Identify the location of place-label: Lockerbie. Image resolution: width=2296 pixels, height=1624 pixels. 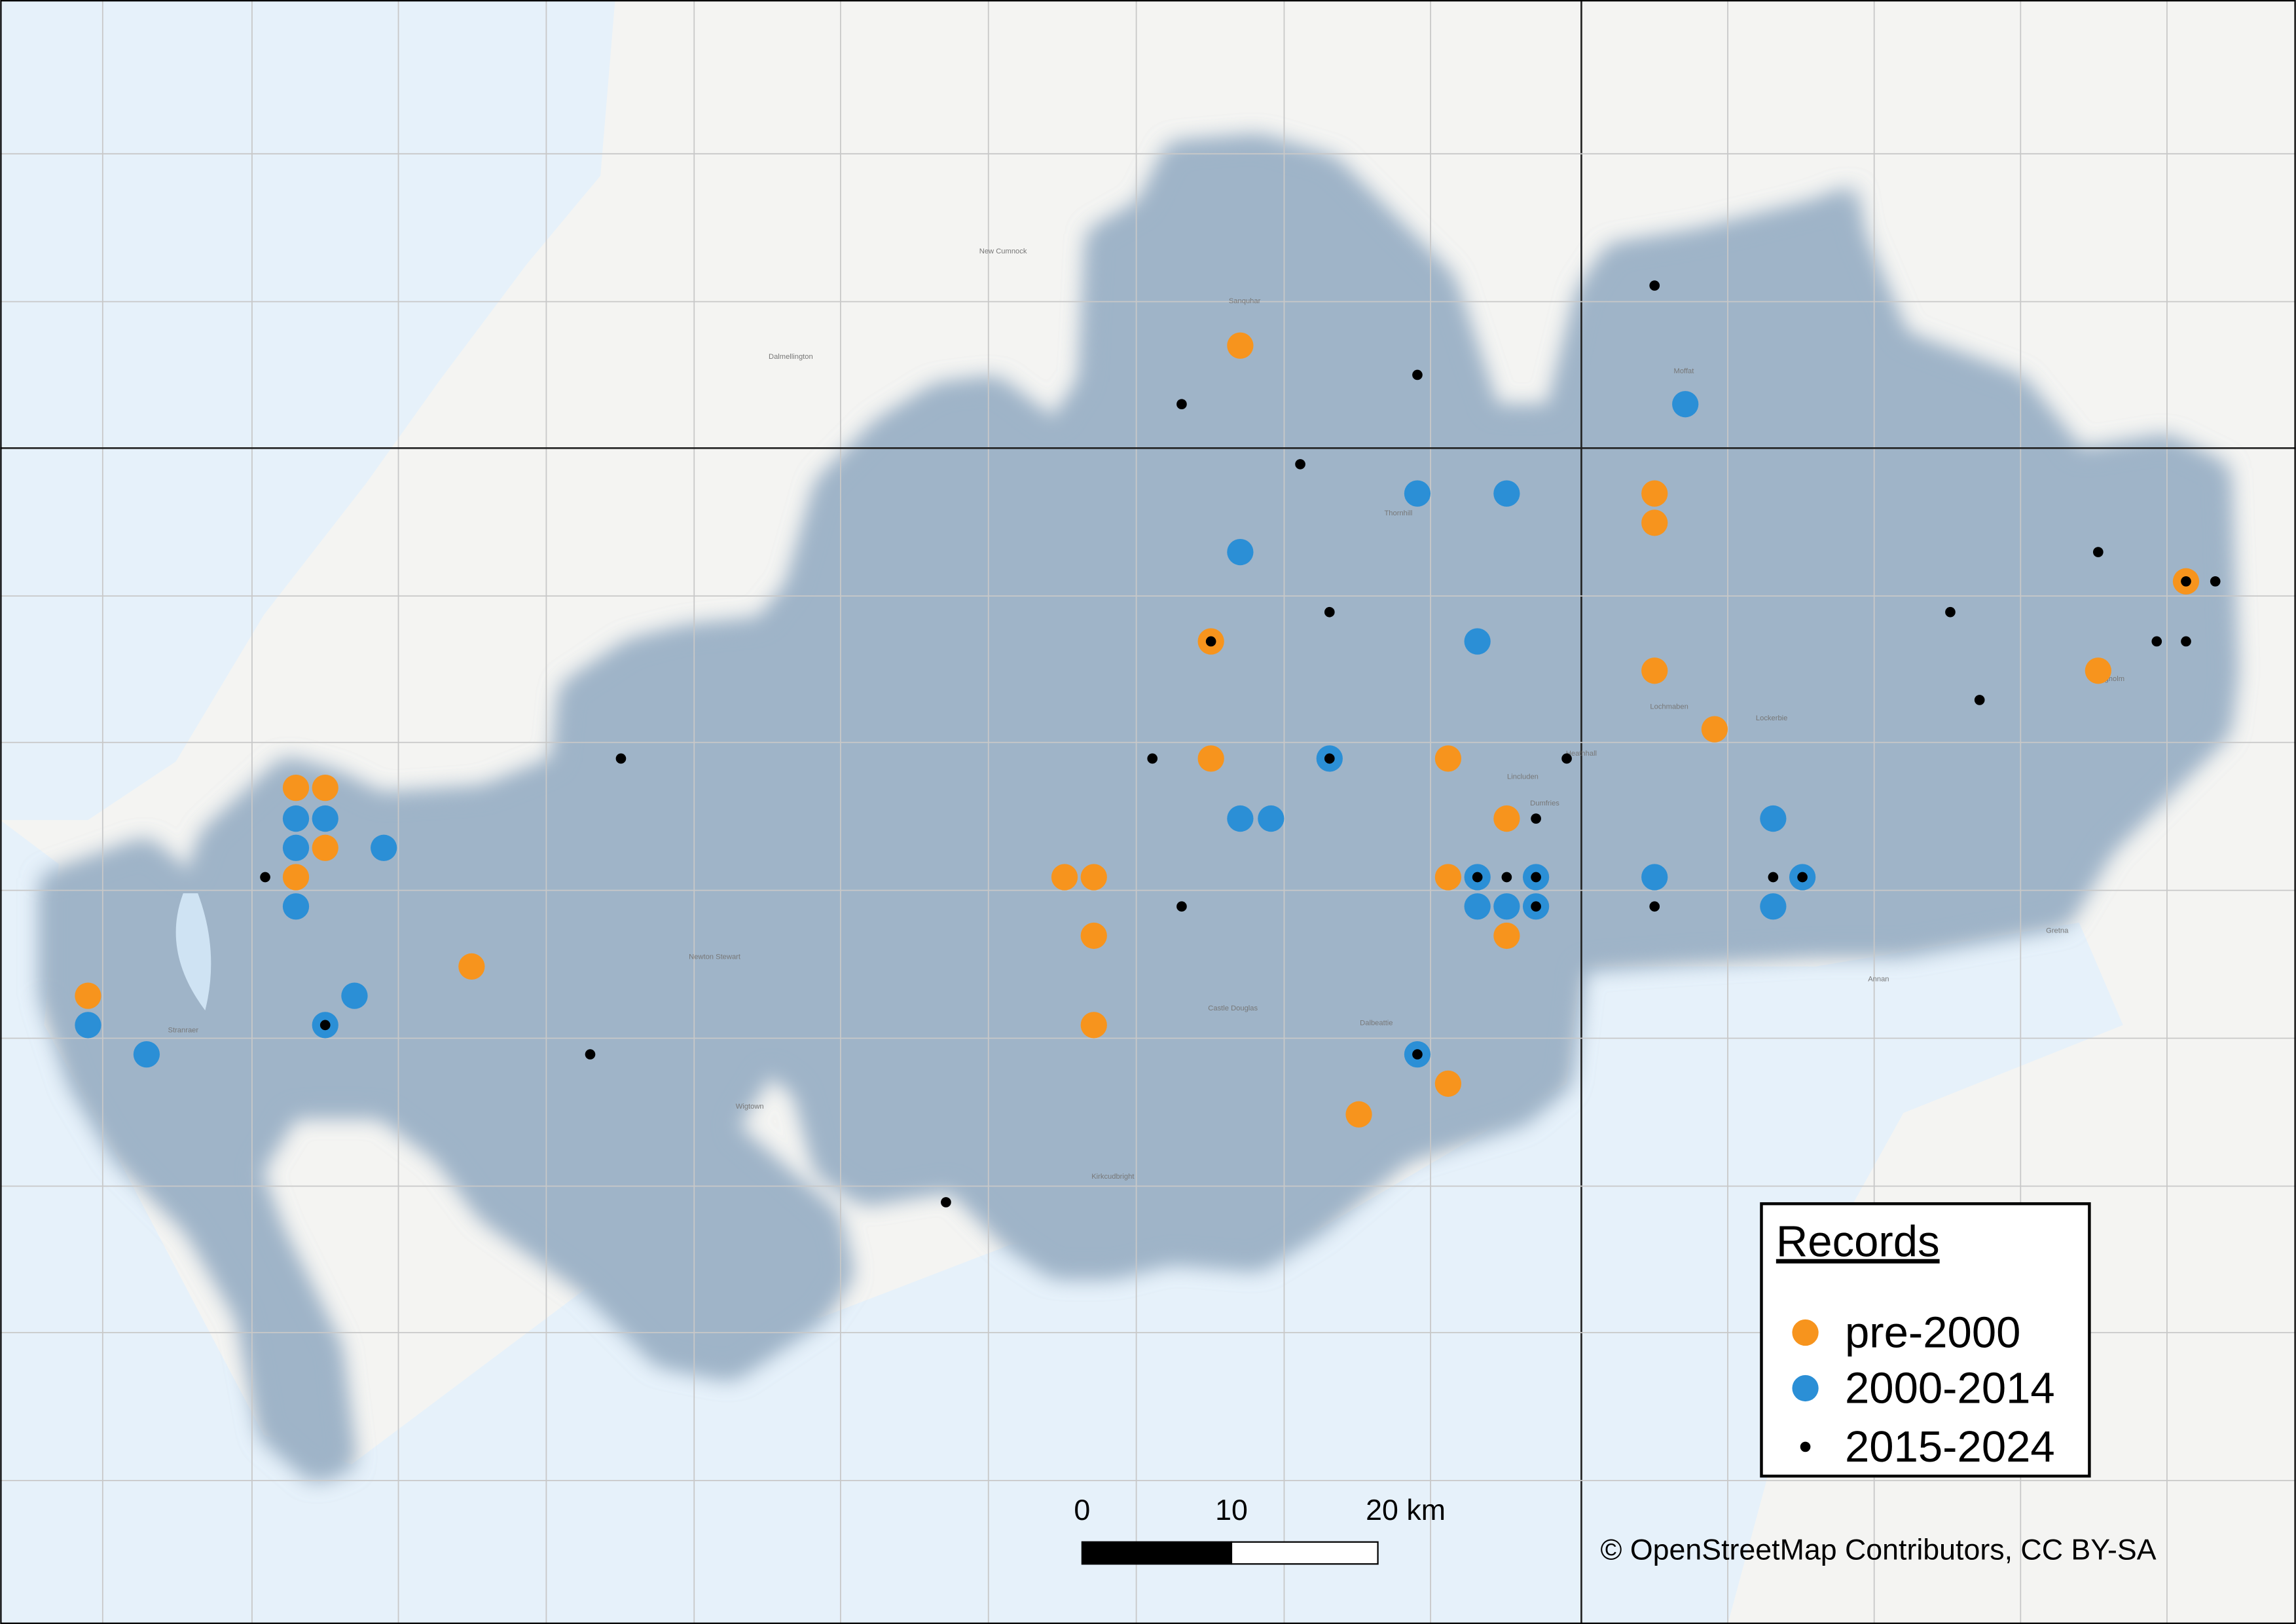
(1771, 718).